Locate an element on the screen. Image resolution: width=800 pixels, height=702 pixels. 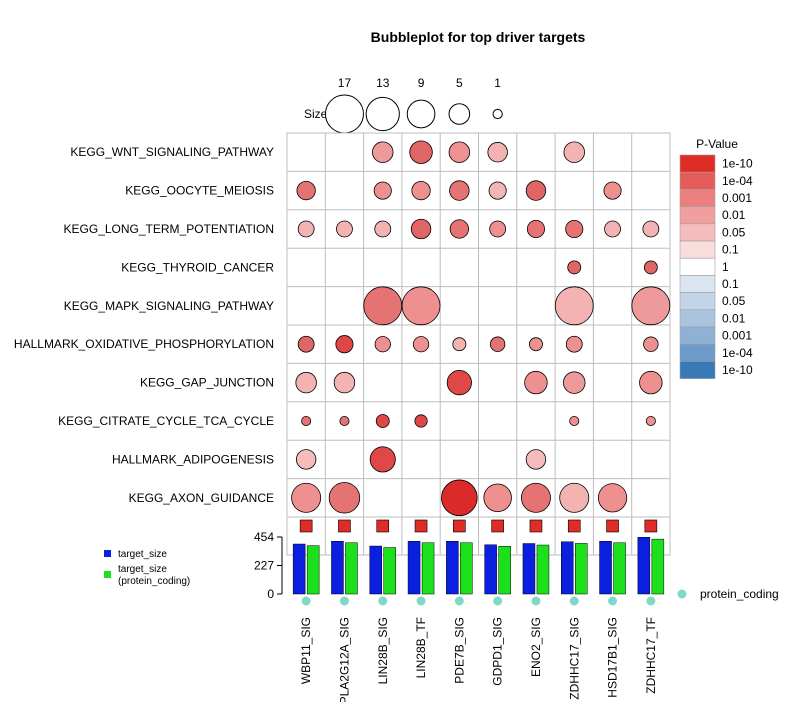
pvalue-legend-label: 0.01 is located at coordinates (734, 318).